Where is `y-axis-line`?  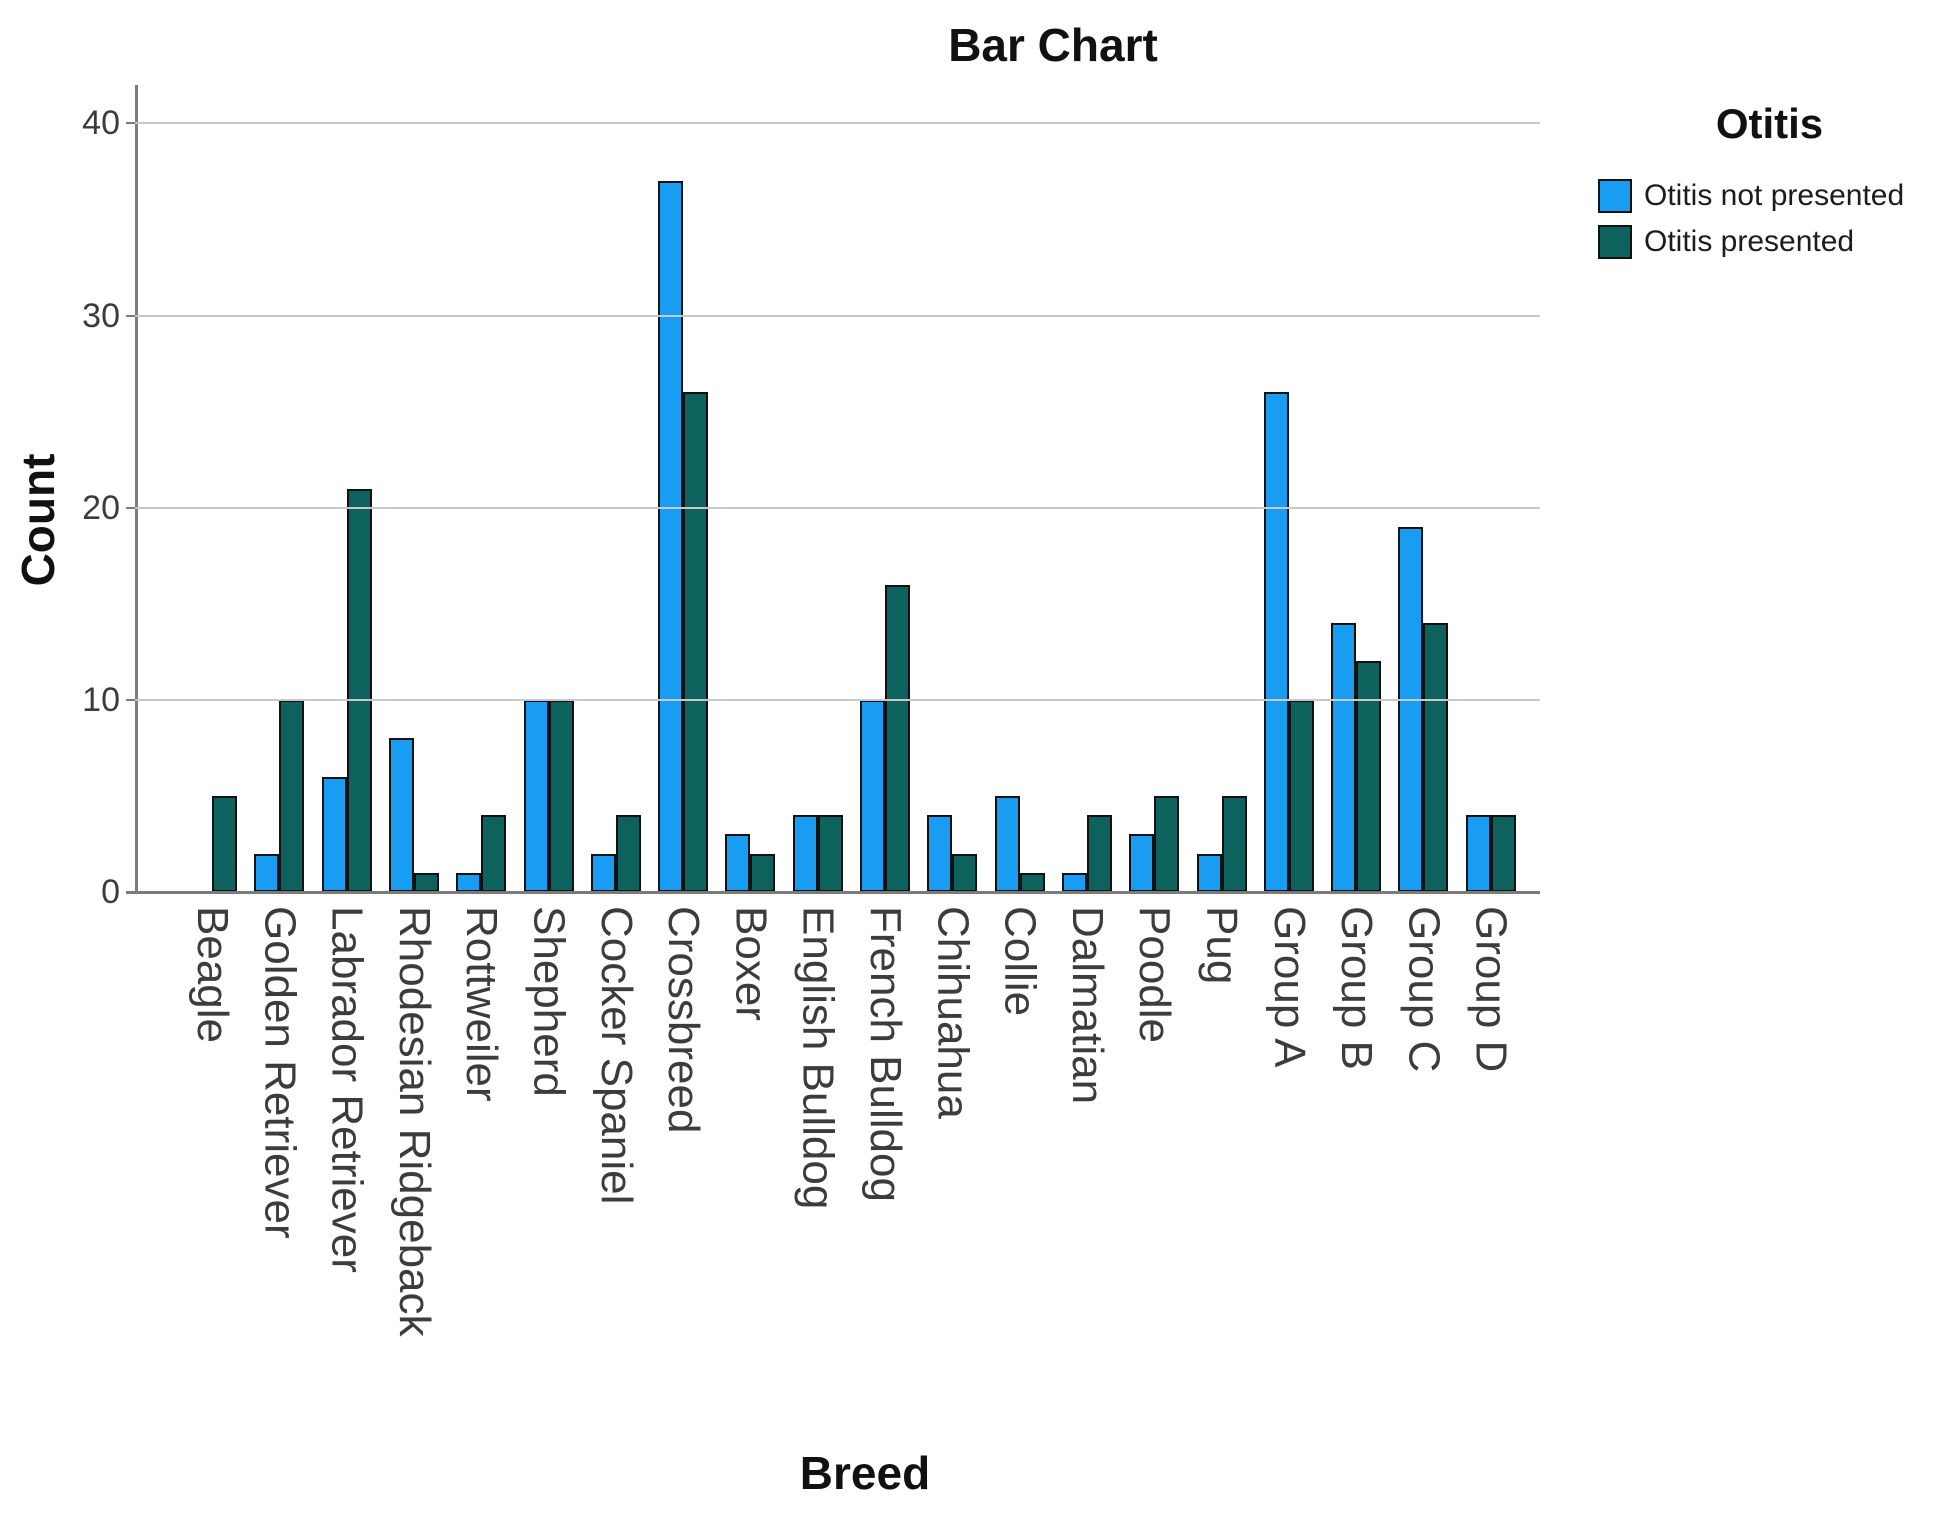
y-axis-line is located at coordinates (136, 489).